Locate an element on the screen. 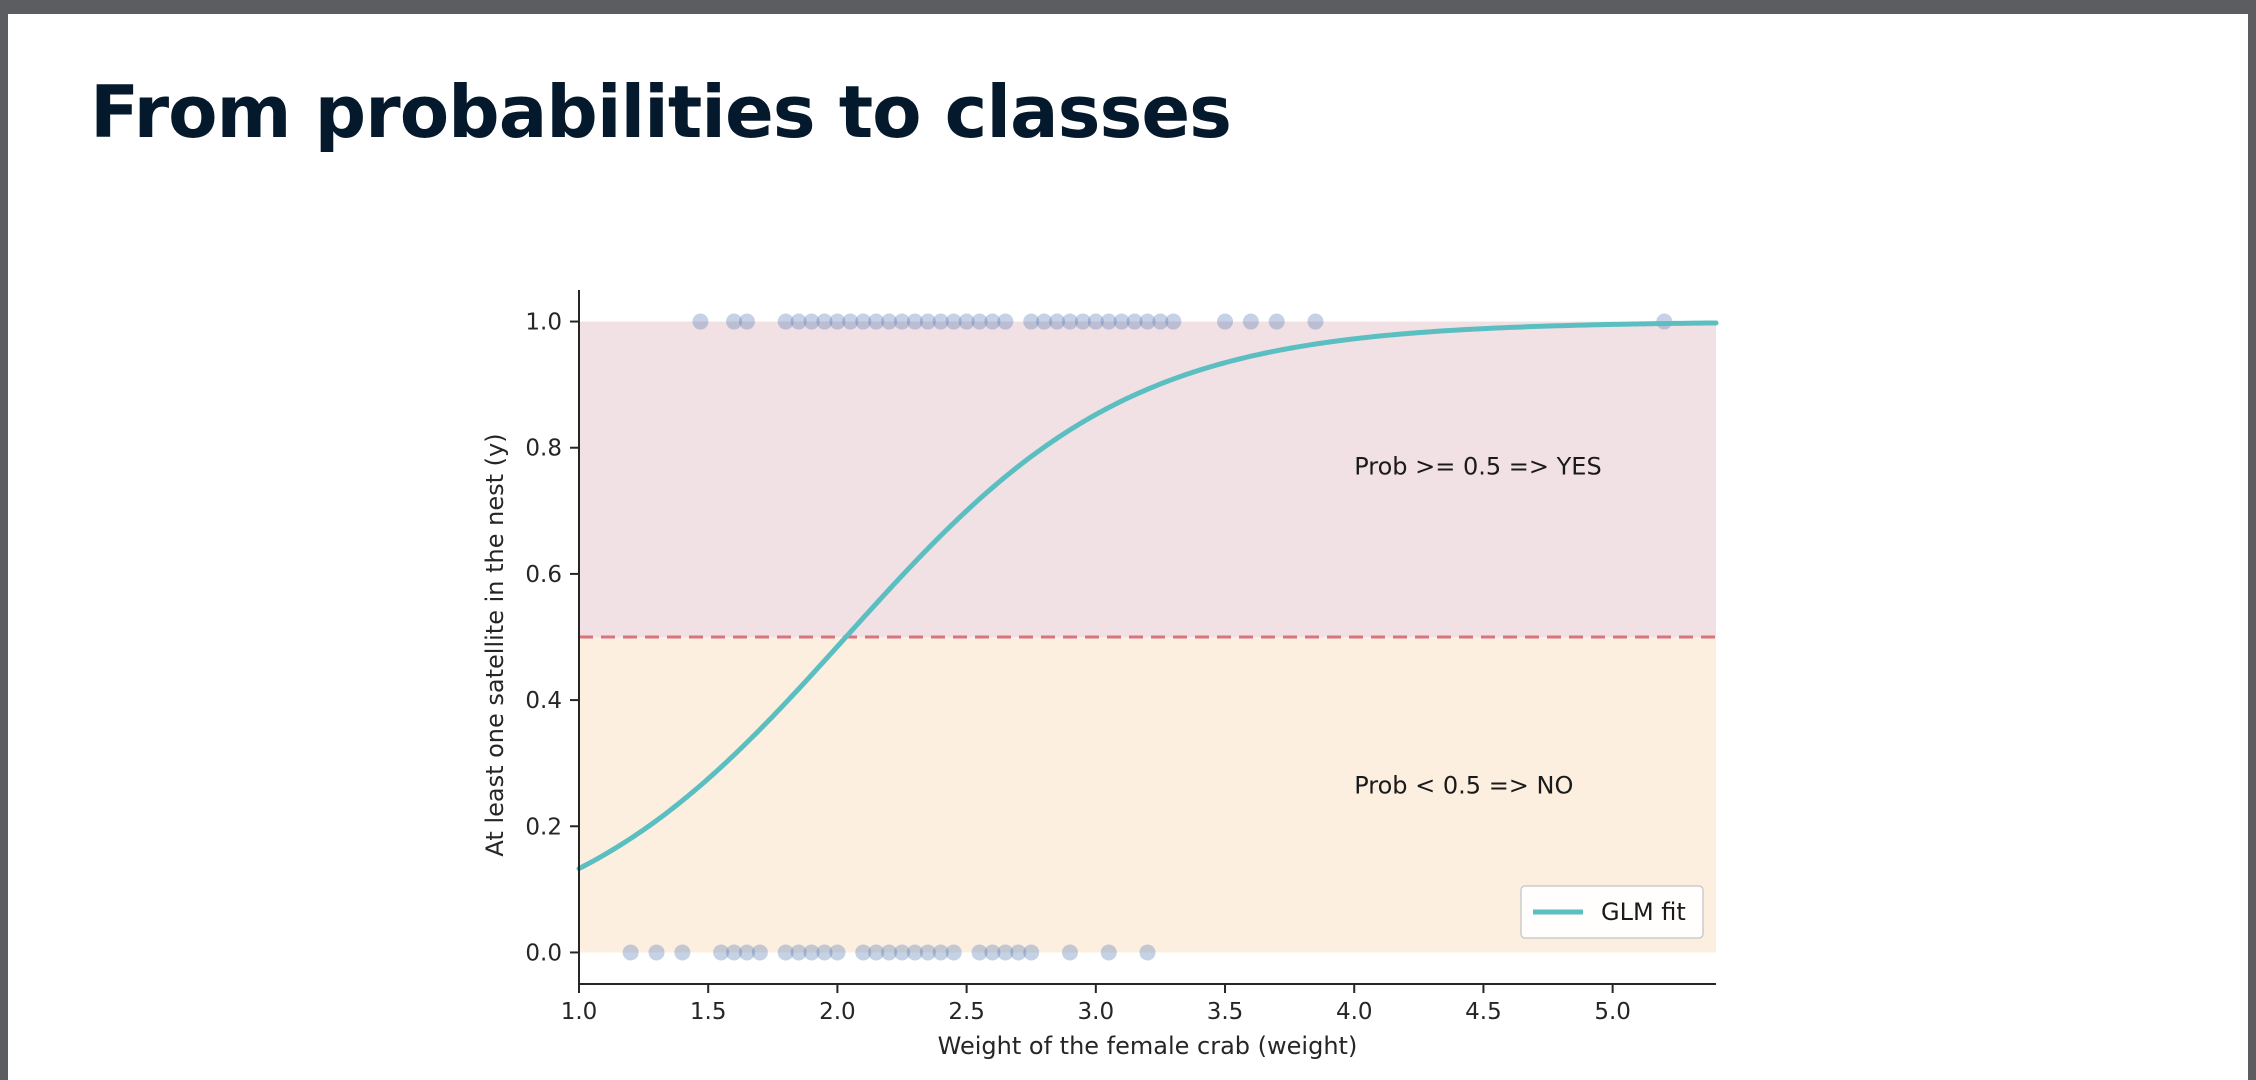  x-tick-label: 4.0 is located at coordinates (1354, 1012).